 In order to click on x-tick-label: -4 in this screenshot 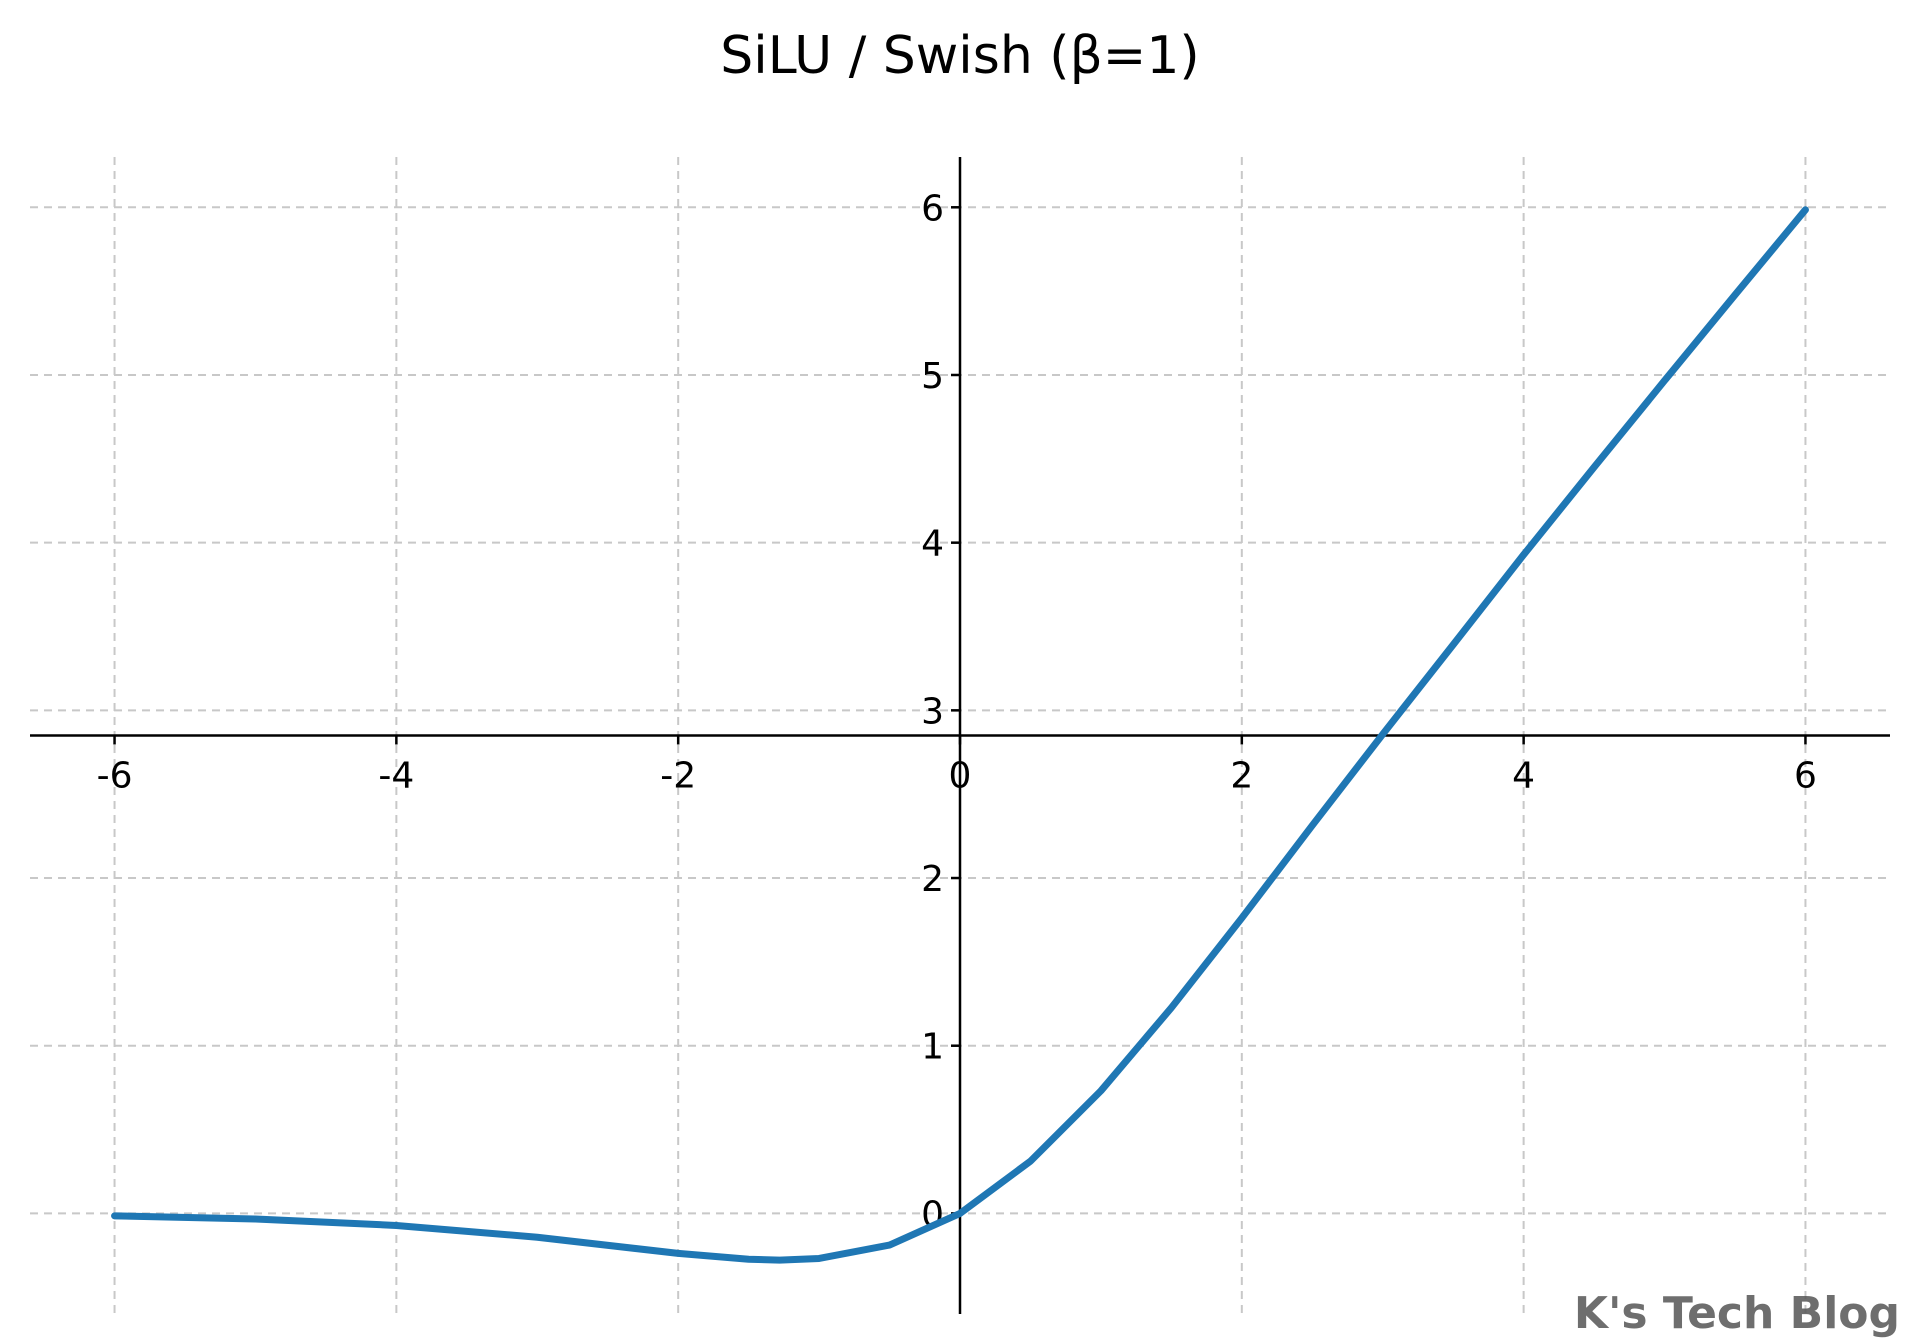, I will do `click(396, 776)`.